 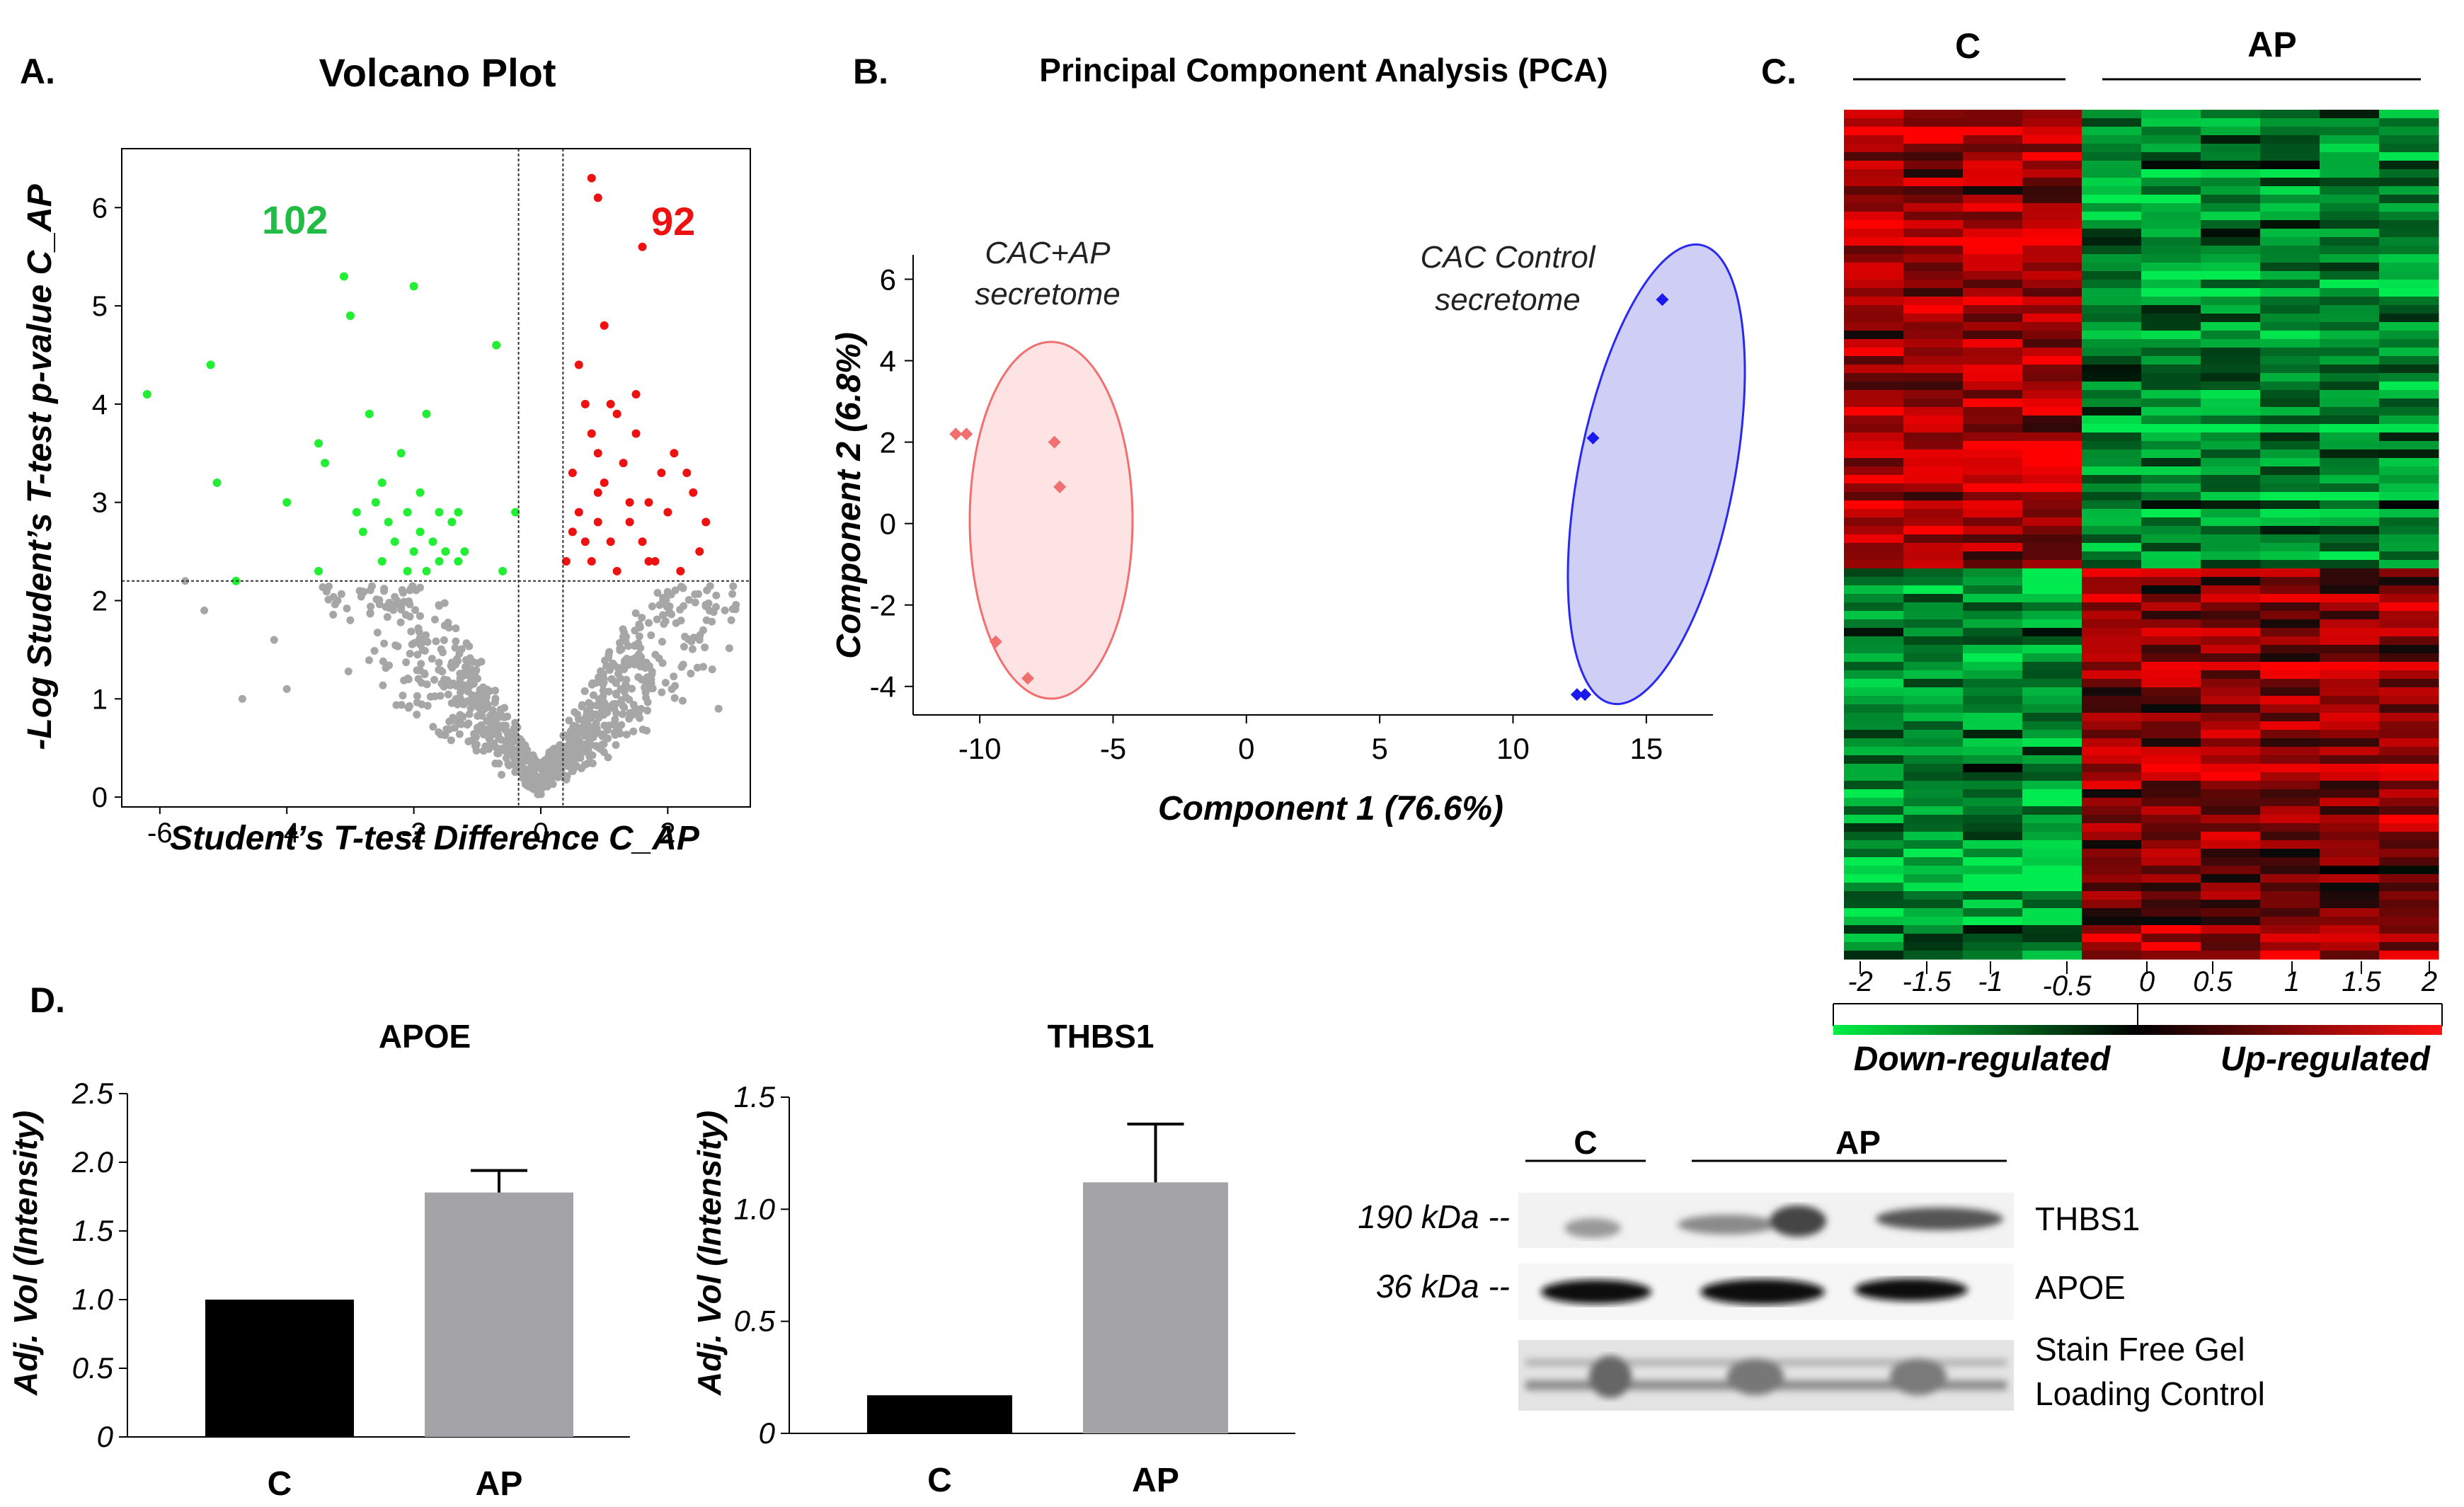 I want to click on volcano-ytick-label: 0, so click(x=100, y=798).